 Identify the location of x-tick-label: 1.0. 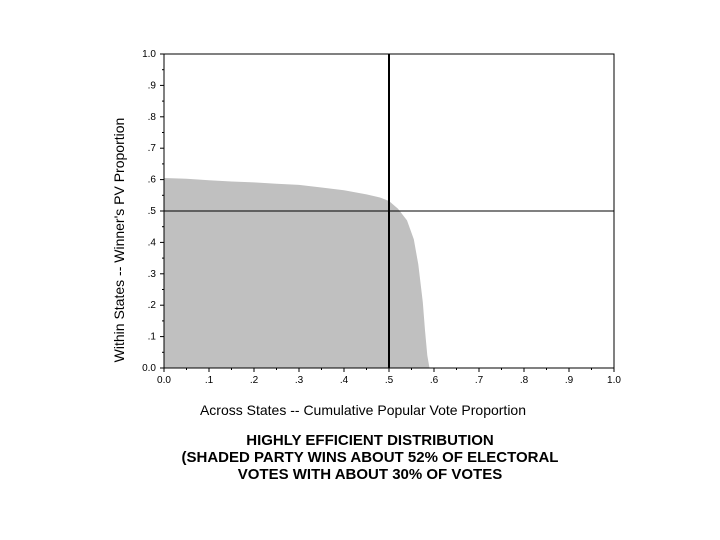
(614, 380).